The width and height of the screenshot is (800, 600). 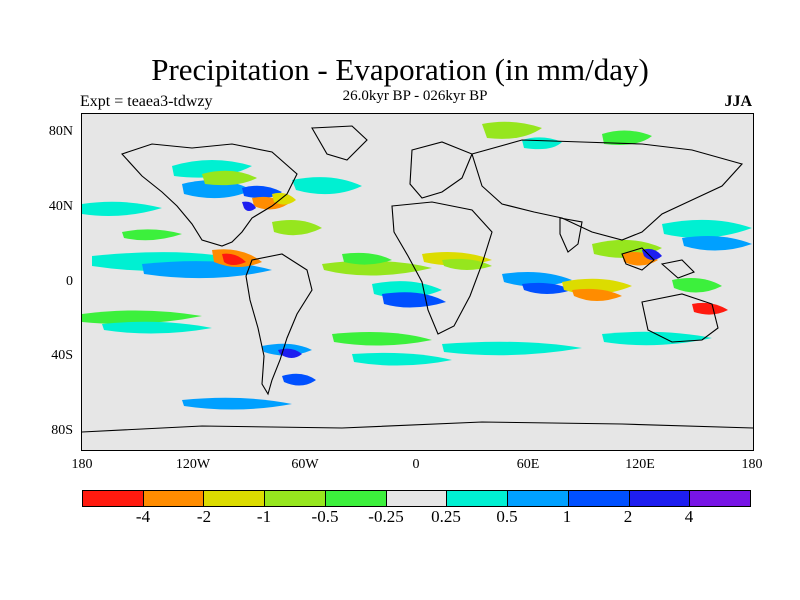 What do you see at coordinates (143, 516) in the screenshot?
I see `legend-label: -4` at bounding box center [143, 516].